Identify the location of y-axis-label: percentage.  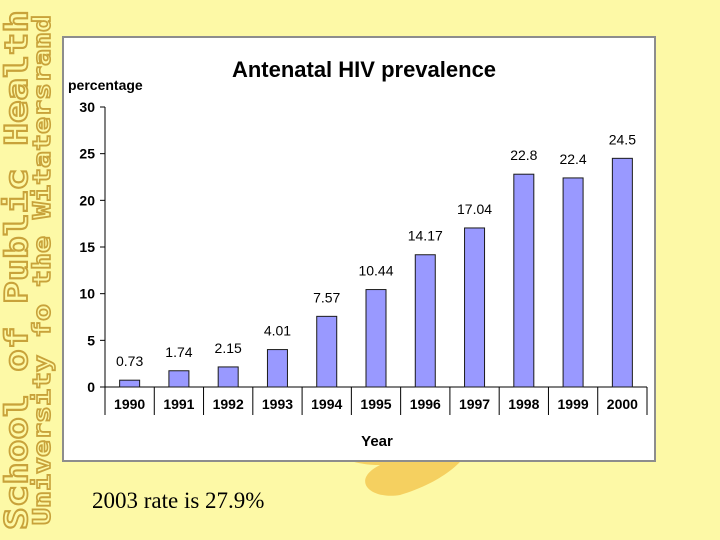
(105, 85).